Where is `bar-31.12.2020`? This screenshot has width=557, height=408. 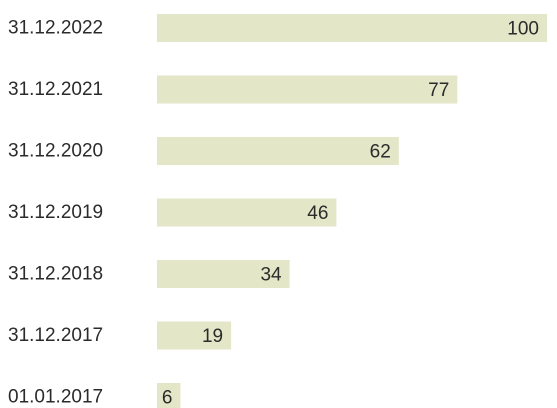 bar-31.12.2020 is located at coordinates (278, 151).